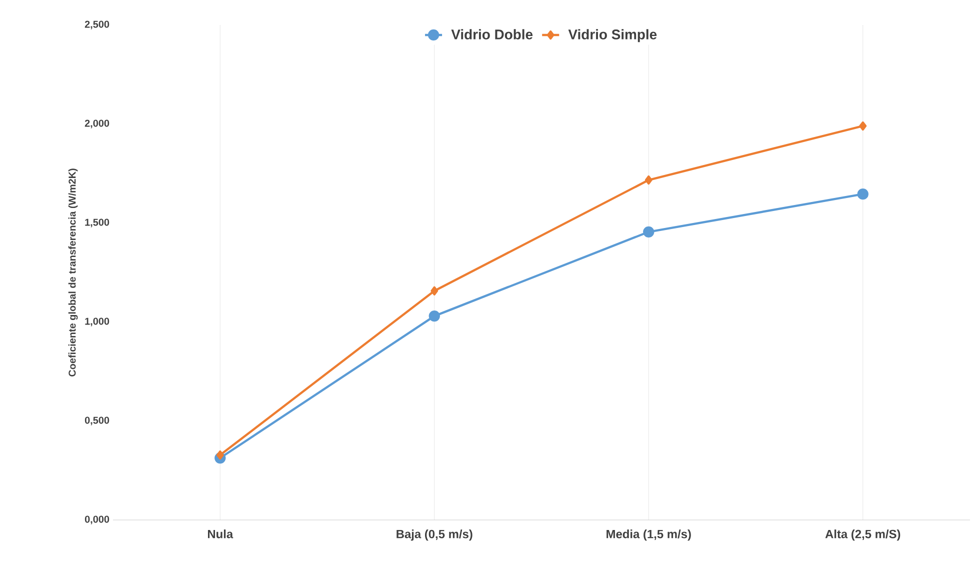 The width and height of the screenshot is (978, 571). What do you see at coordinates (97, 520) in the screenshot?
I see `y-tick-label: 0,000` at bounding box center [97, 520].